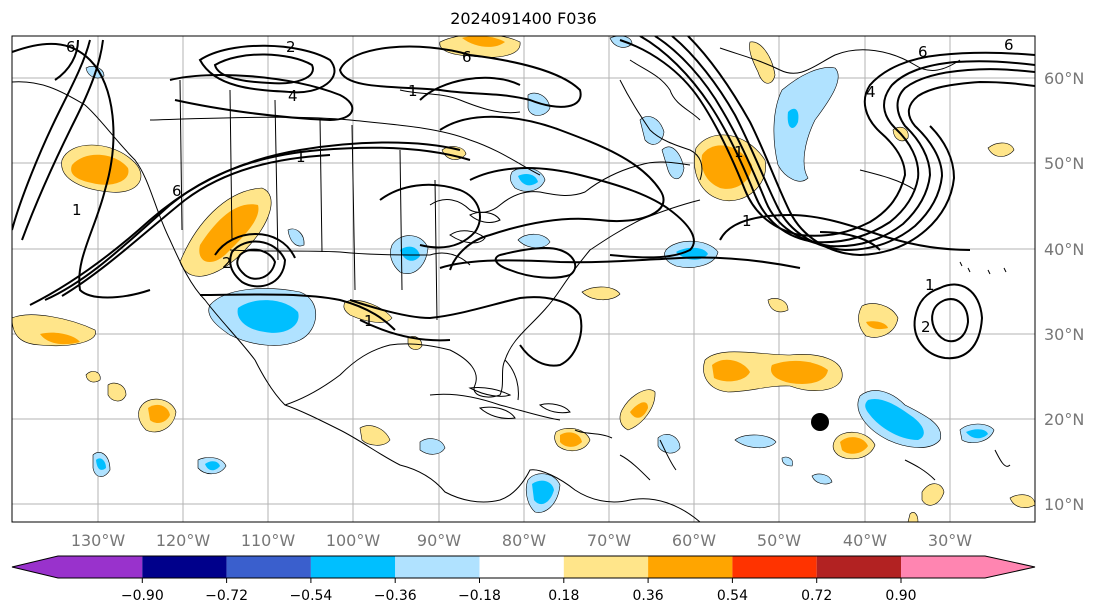 The width and height of the screenshot is (1105, 615). Describe the element at coordinates (1064, 334) in the screenshot. I see `lat-label-30n: 30°N` at that location.